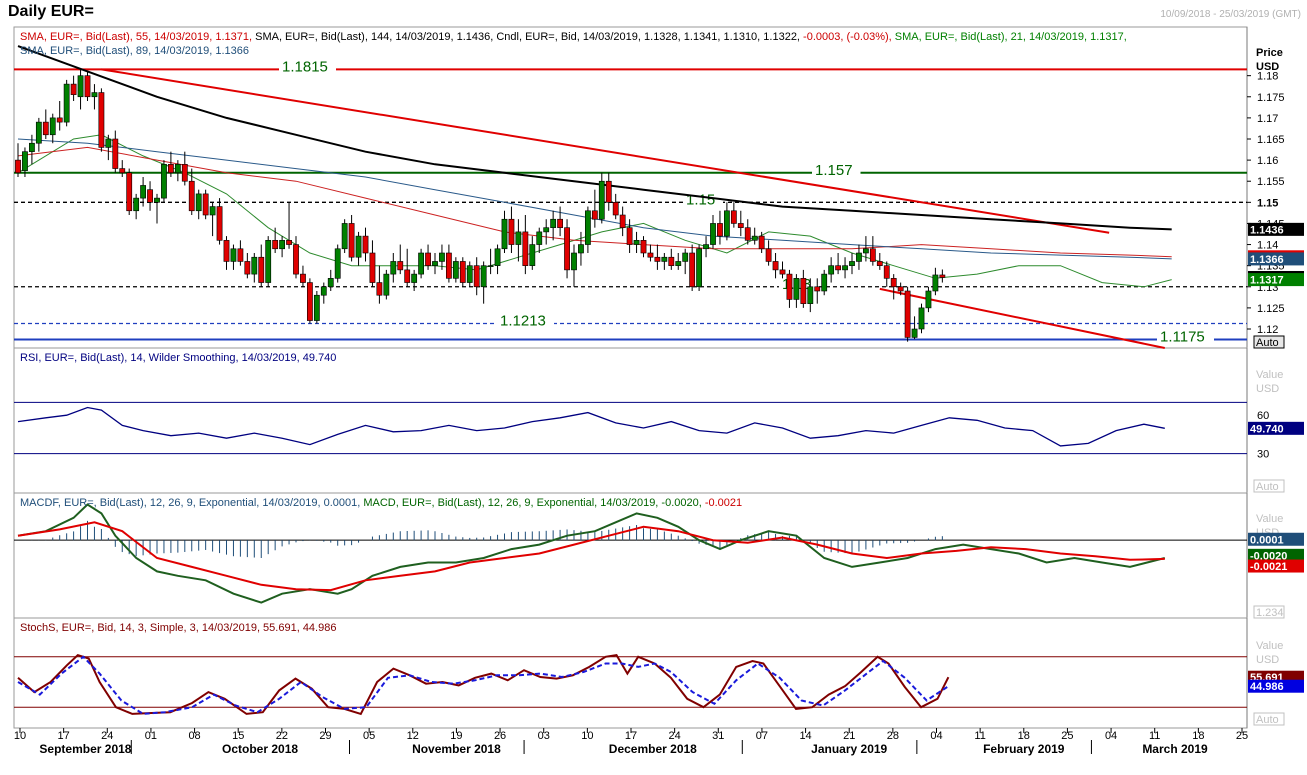  Describe the element at coordinates (1269, 486) in the screenshot. I see `auto-scale-button-rsi` at that location.